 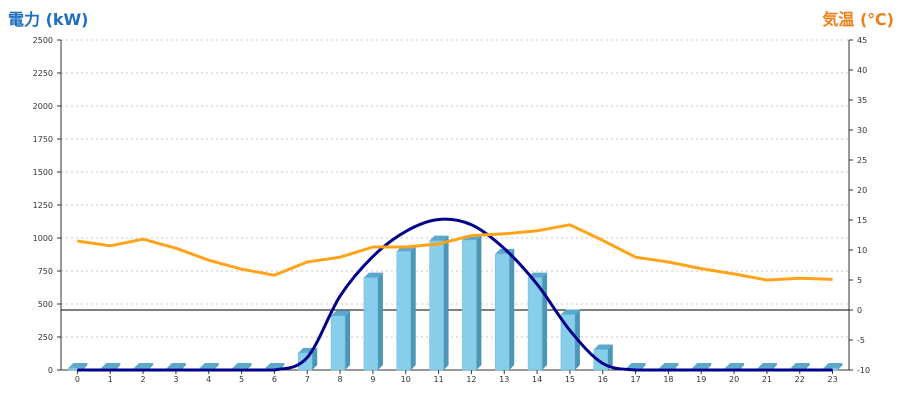 I want to click on left-tick-label: 2250, so click(x=43, y=73).